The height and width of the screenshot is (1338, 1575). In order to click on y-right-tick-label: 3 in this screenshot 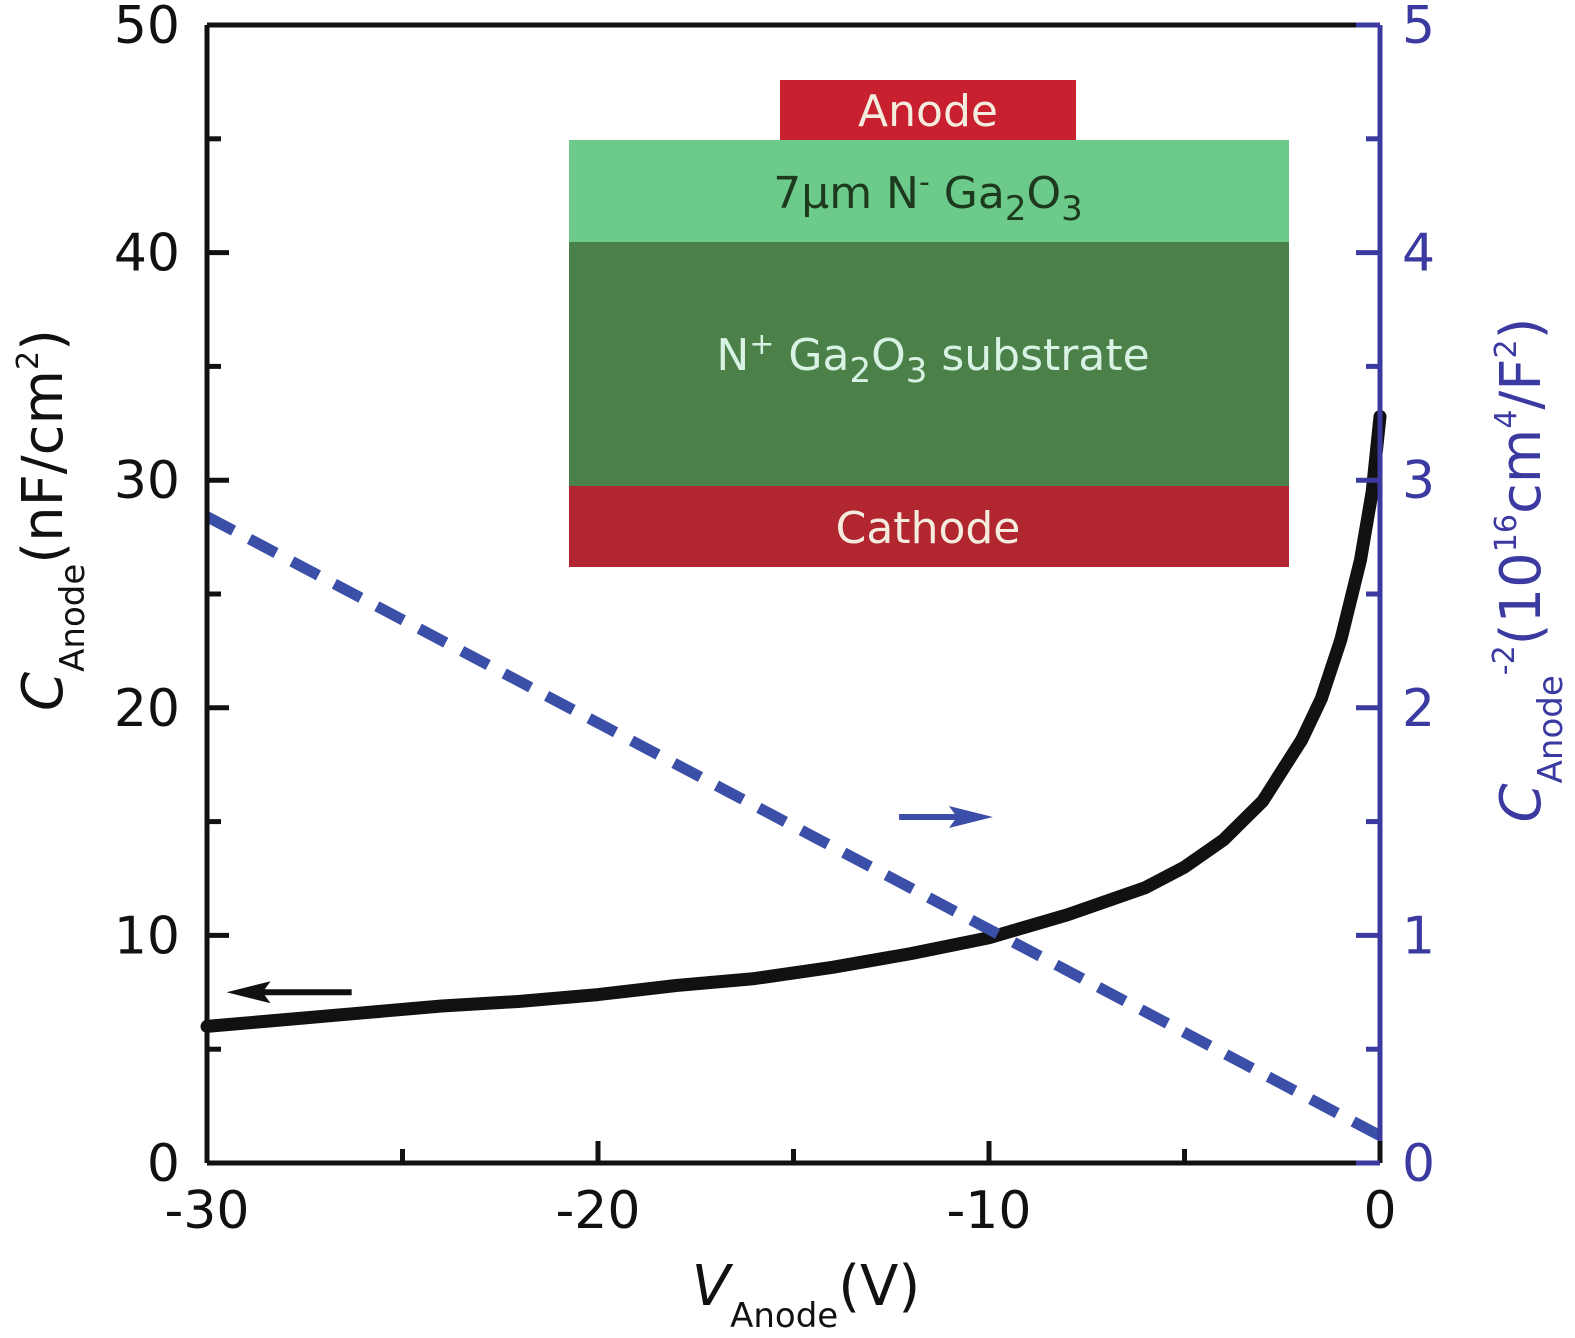, I will do `click(1418, 481)`.